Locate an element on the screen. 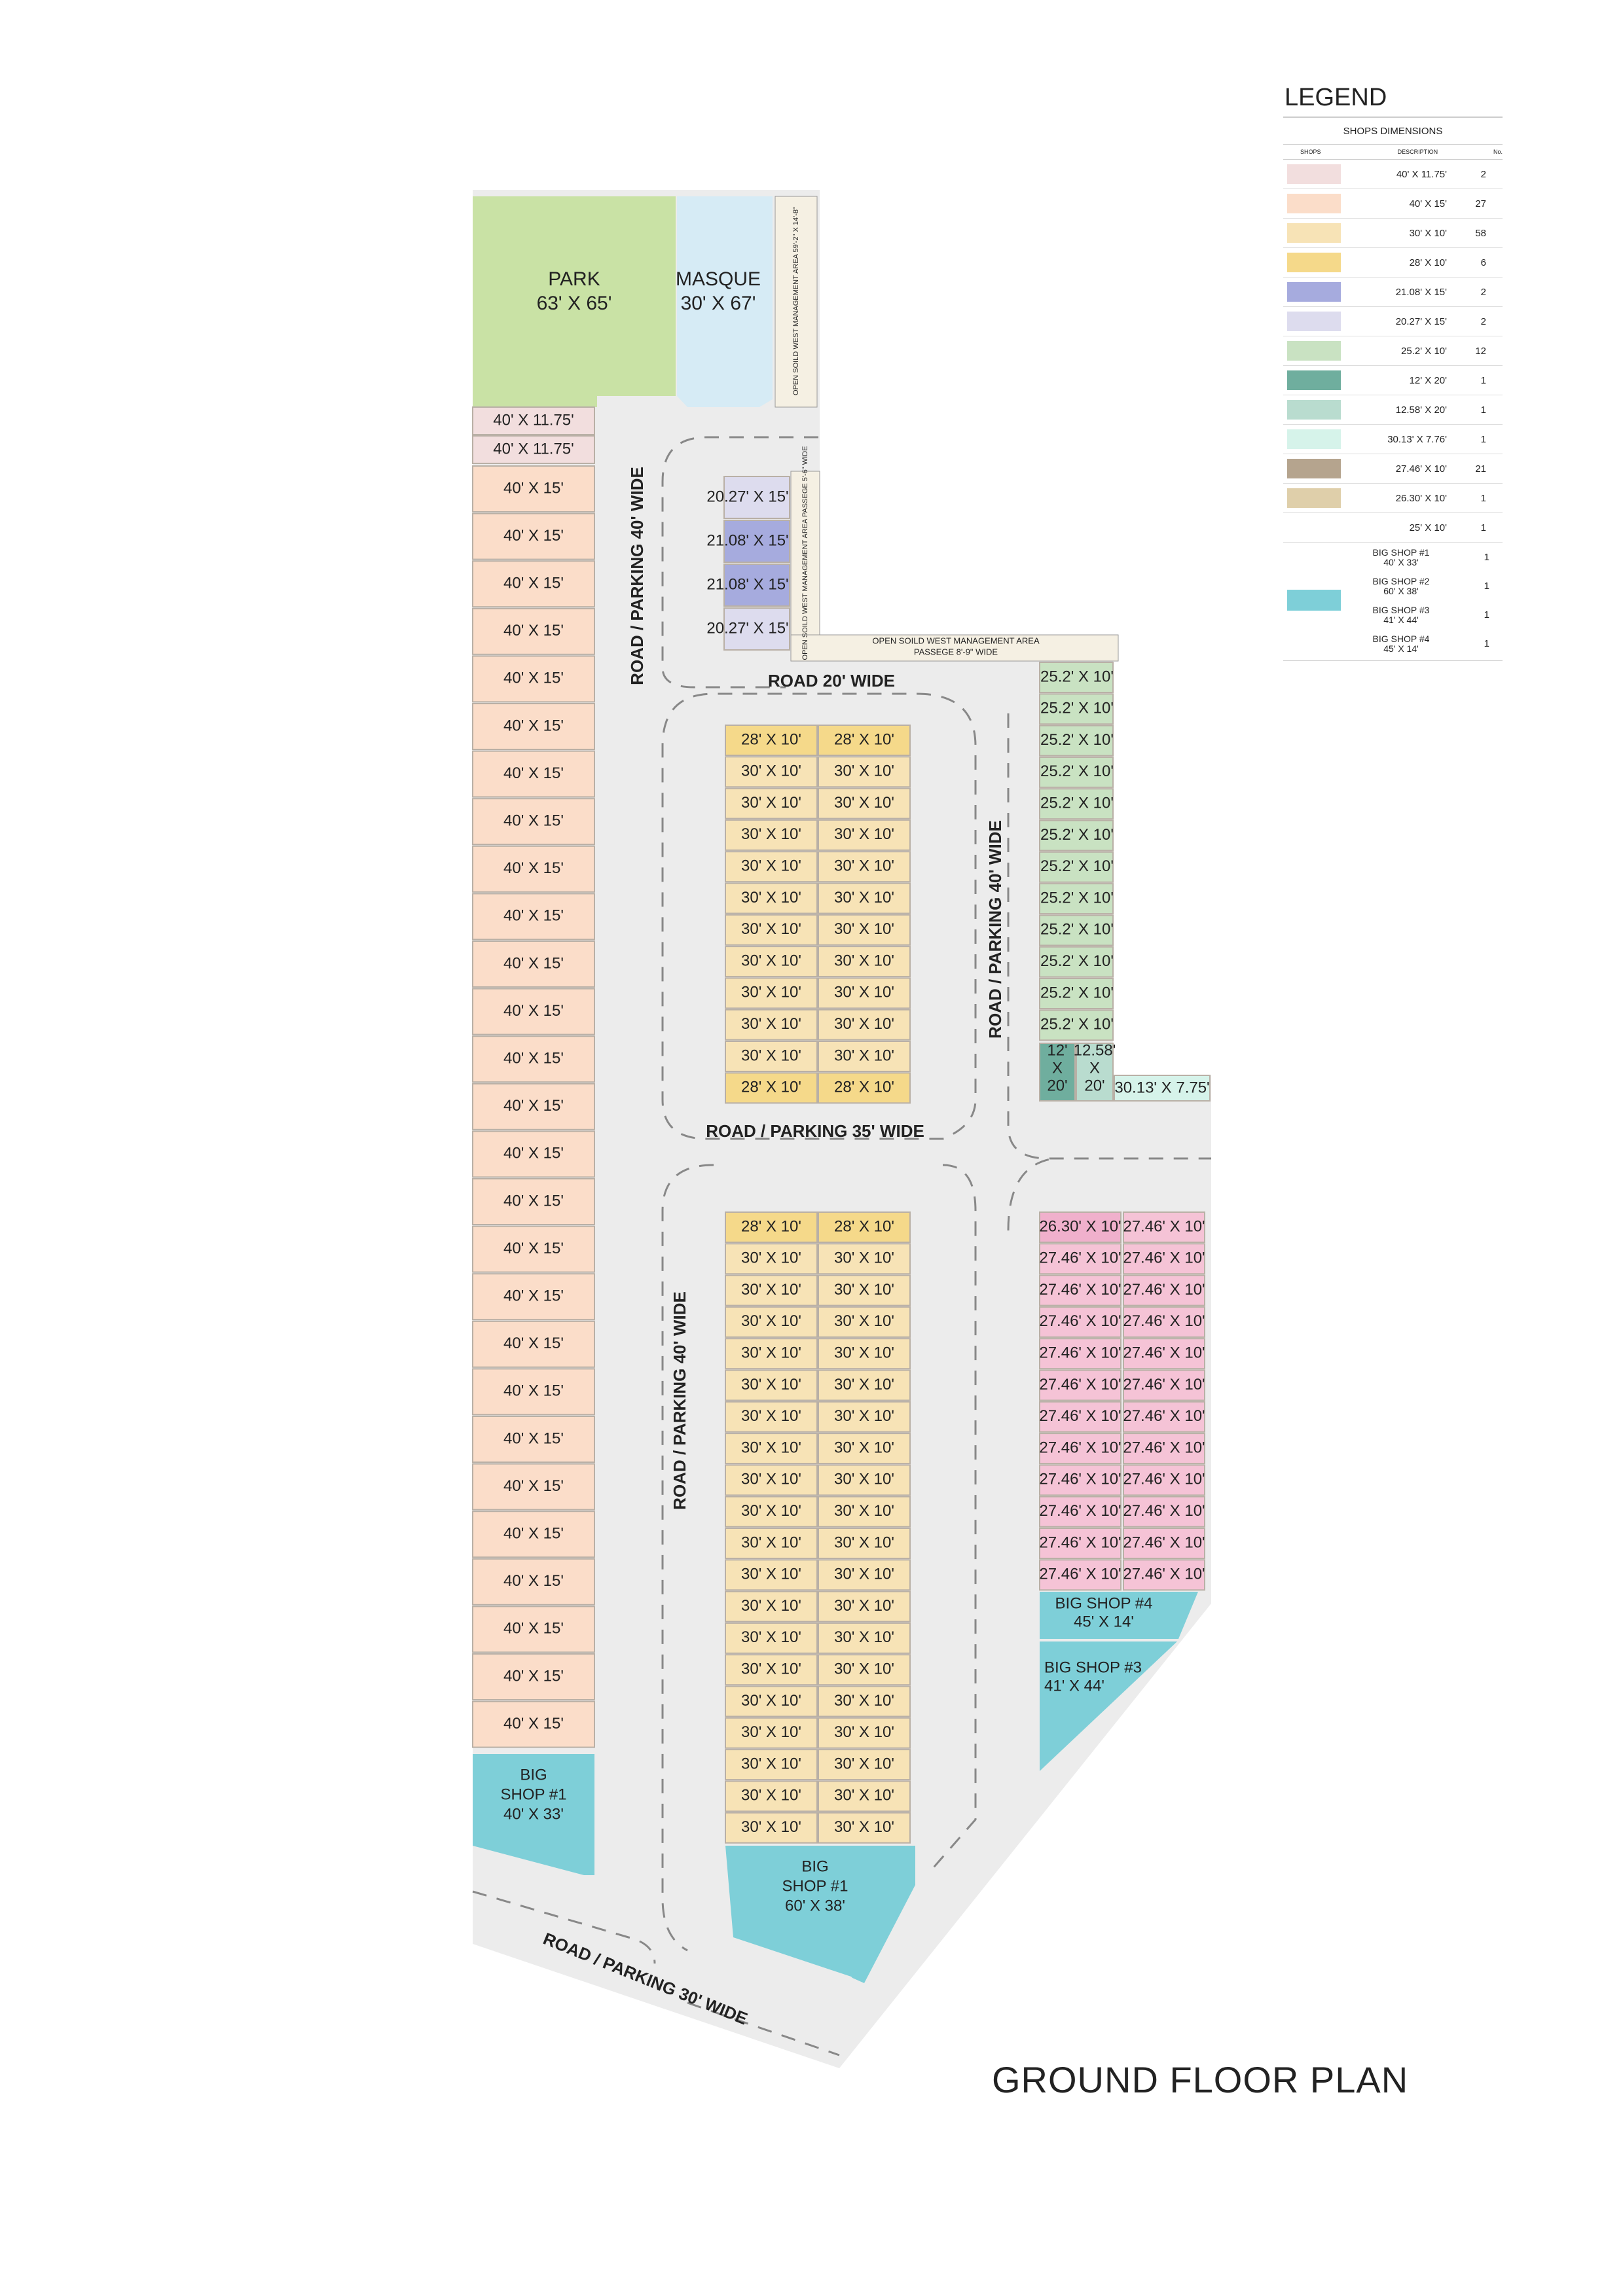 The height and width of the screenshot is (2296, 1623). road-label-35: ROAD / PARKING 35' WIDE is located at coordinates (815, 1131).